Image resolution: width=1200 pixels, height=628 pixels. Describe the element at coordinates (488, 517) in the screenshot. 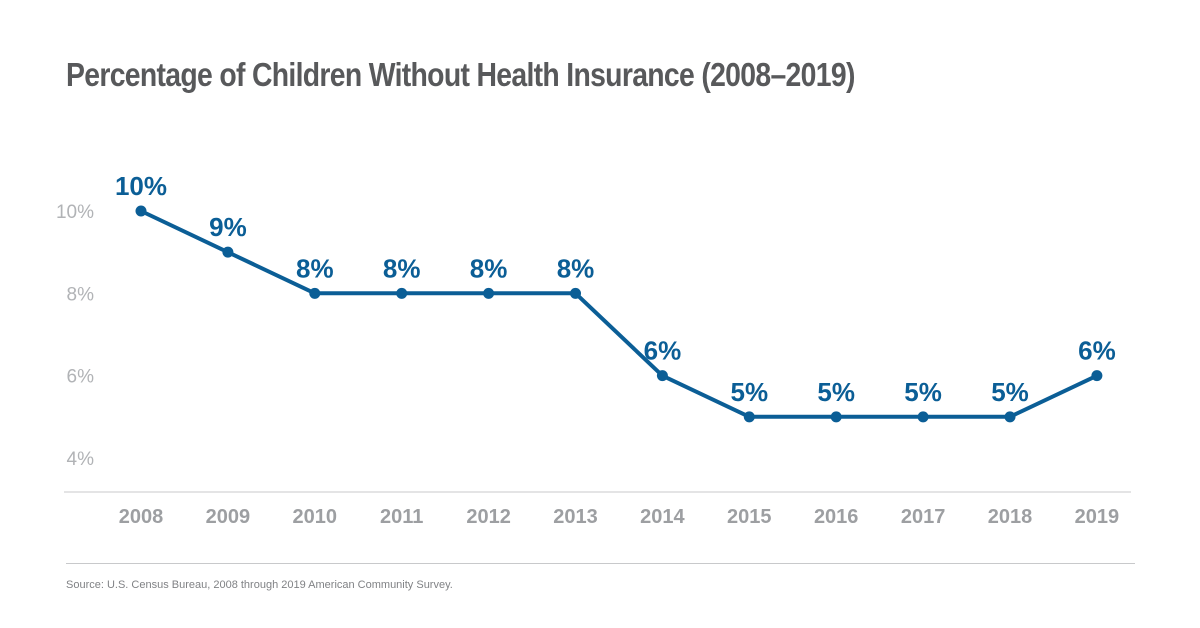

I see `x-tick-label: 2012` at that location.